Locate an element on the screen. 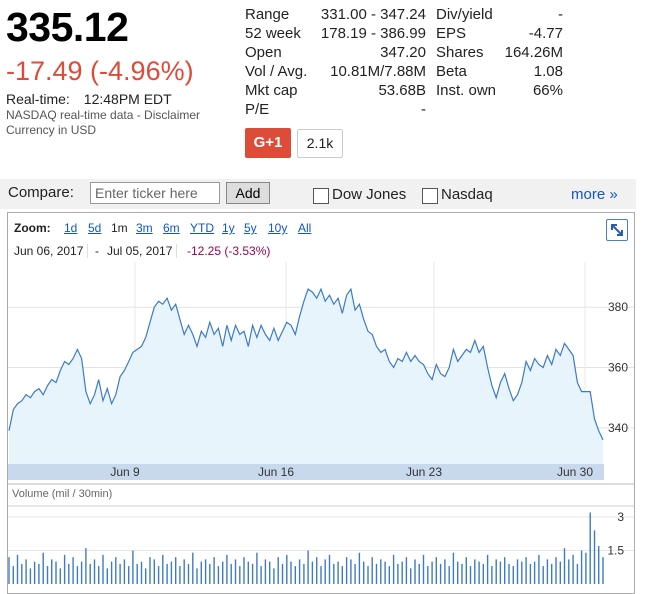  stat-beta-value: 1.08 is located at coordinates (548, 71).